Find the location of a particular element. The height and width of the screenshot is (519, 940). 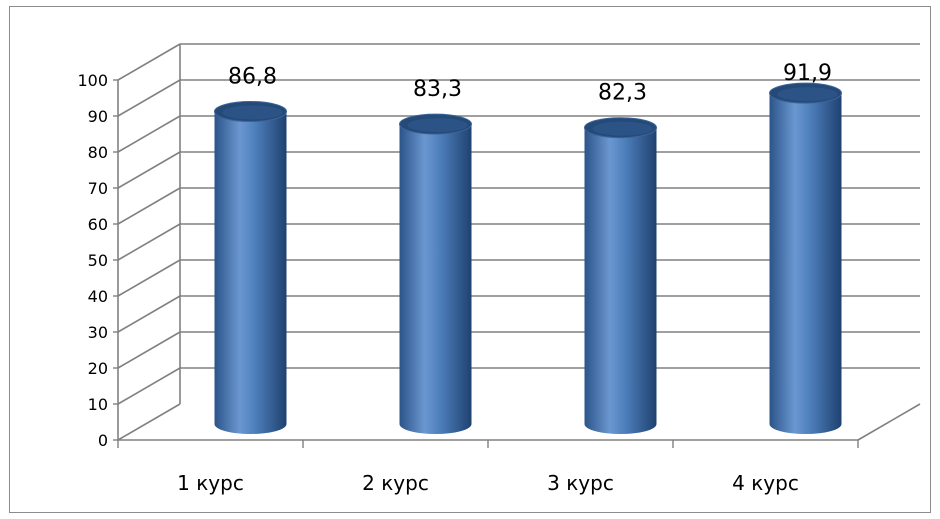

category-label: 4 курс is located at coordinates (765, 483).